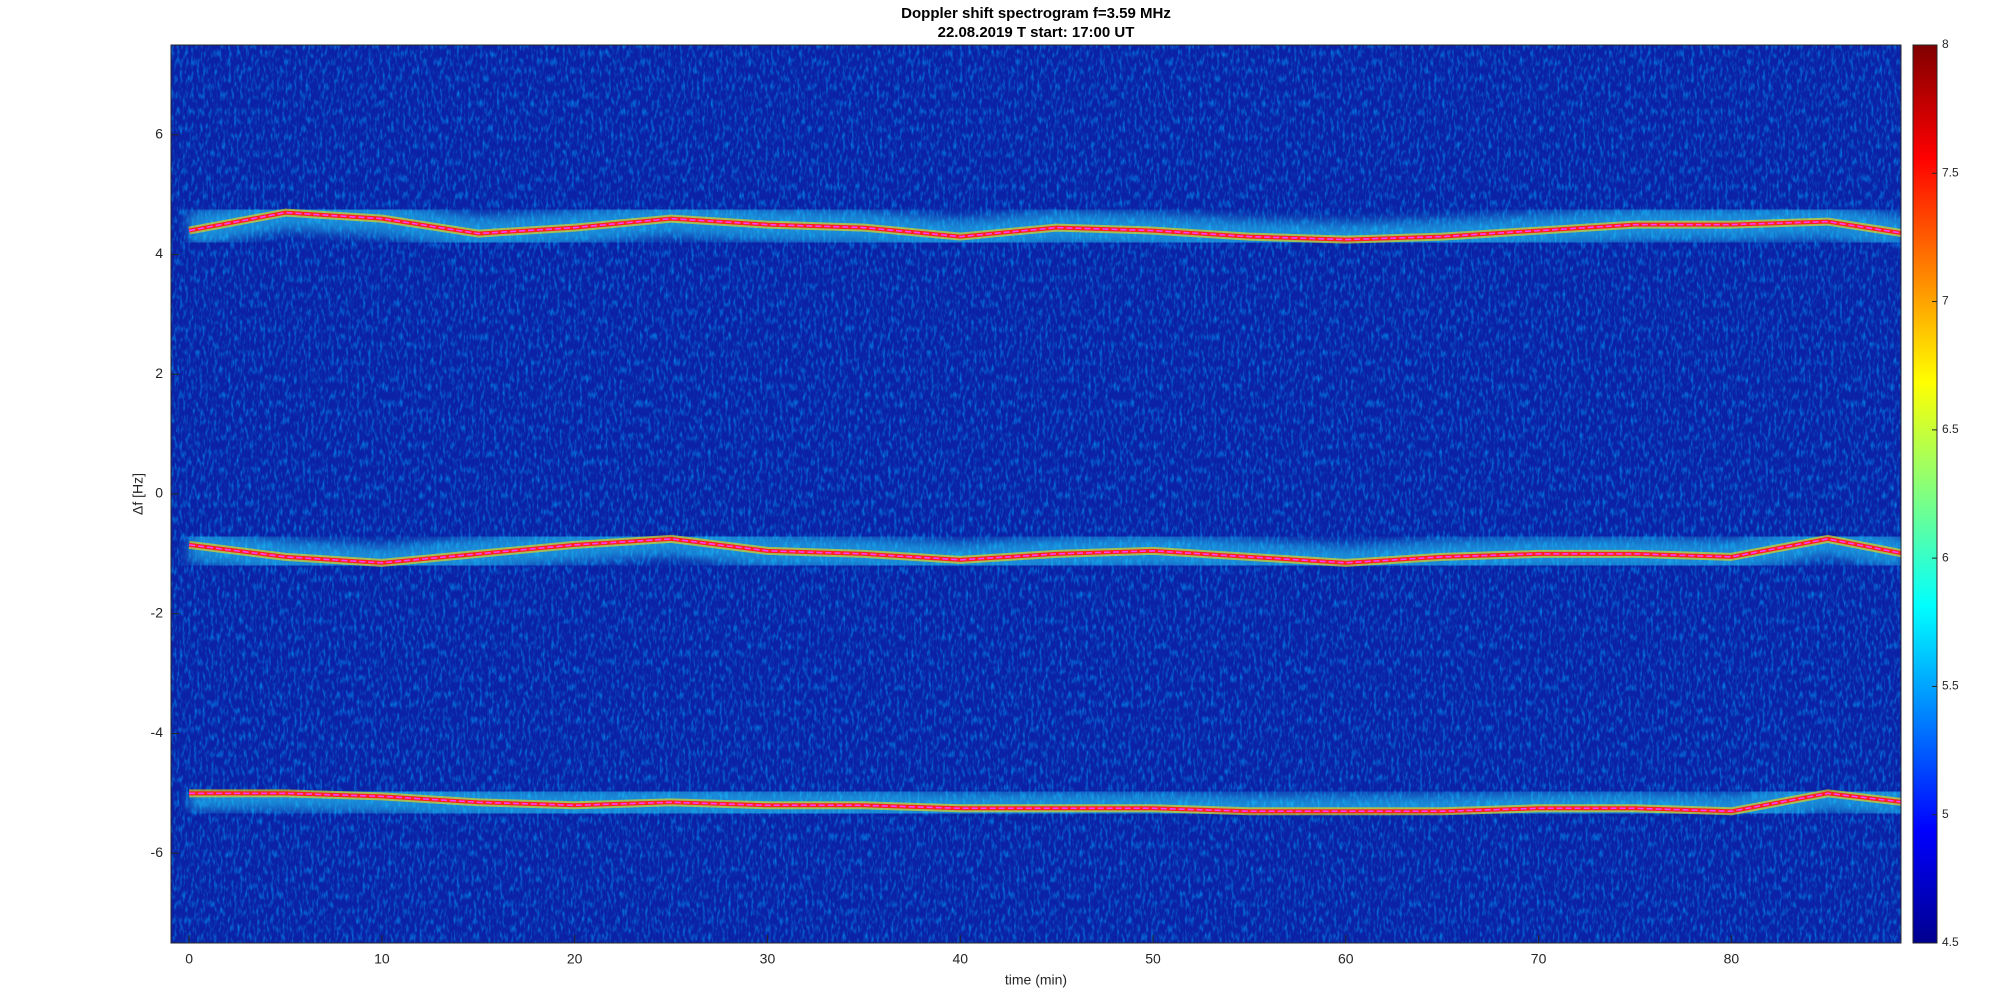  I want to click on colorbar-tick-label: 5, so click(1945, 814).